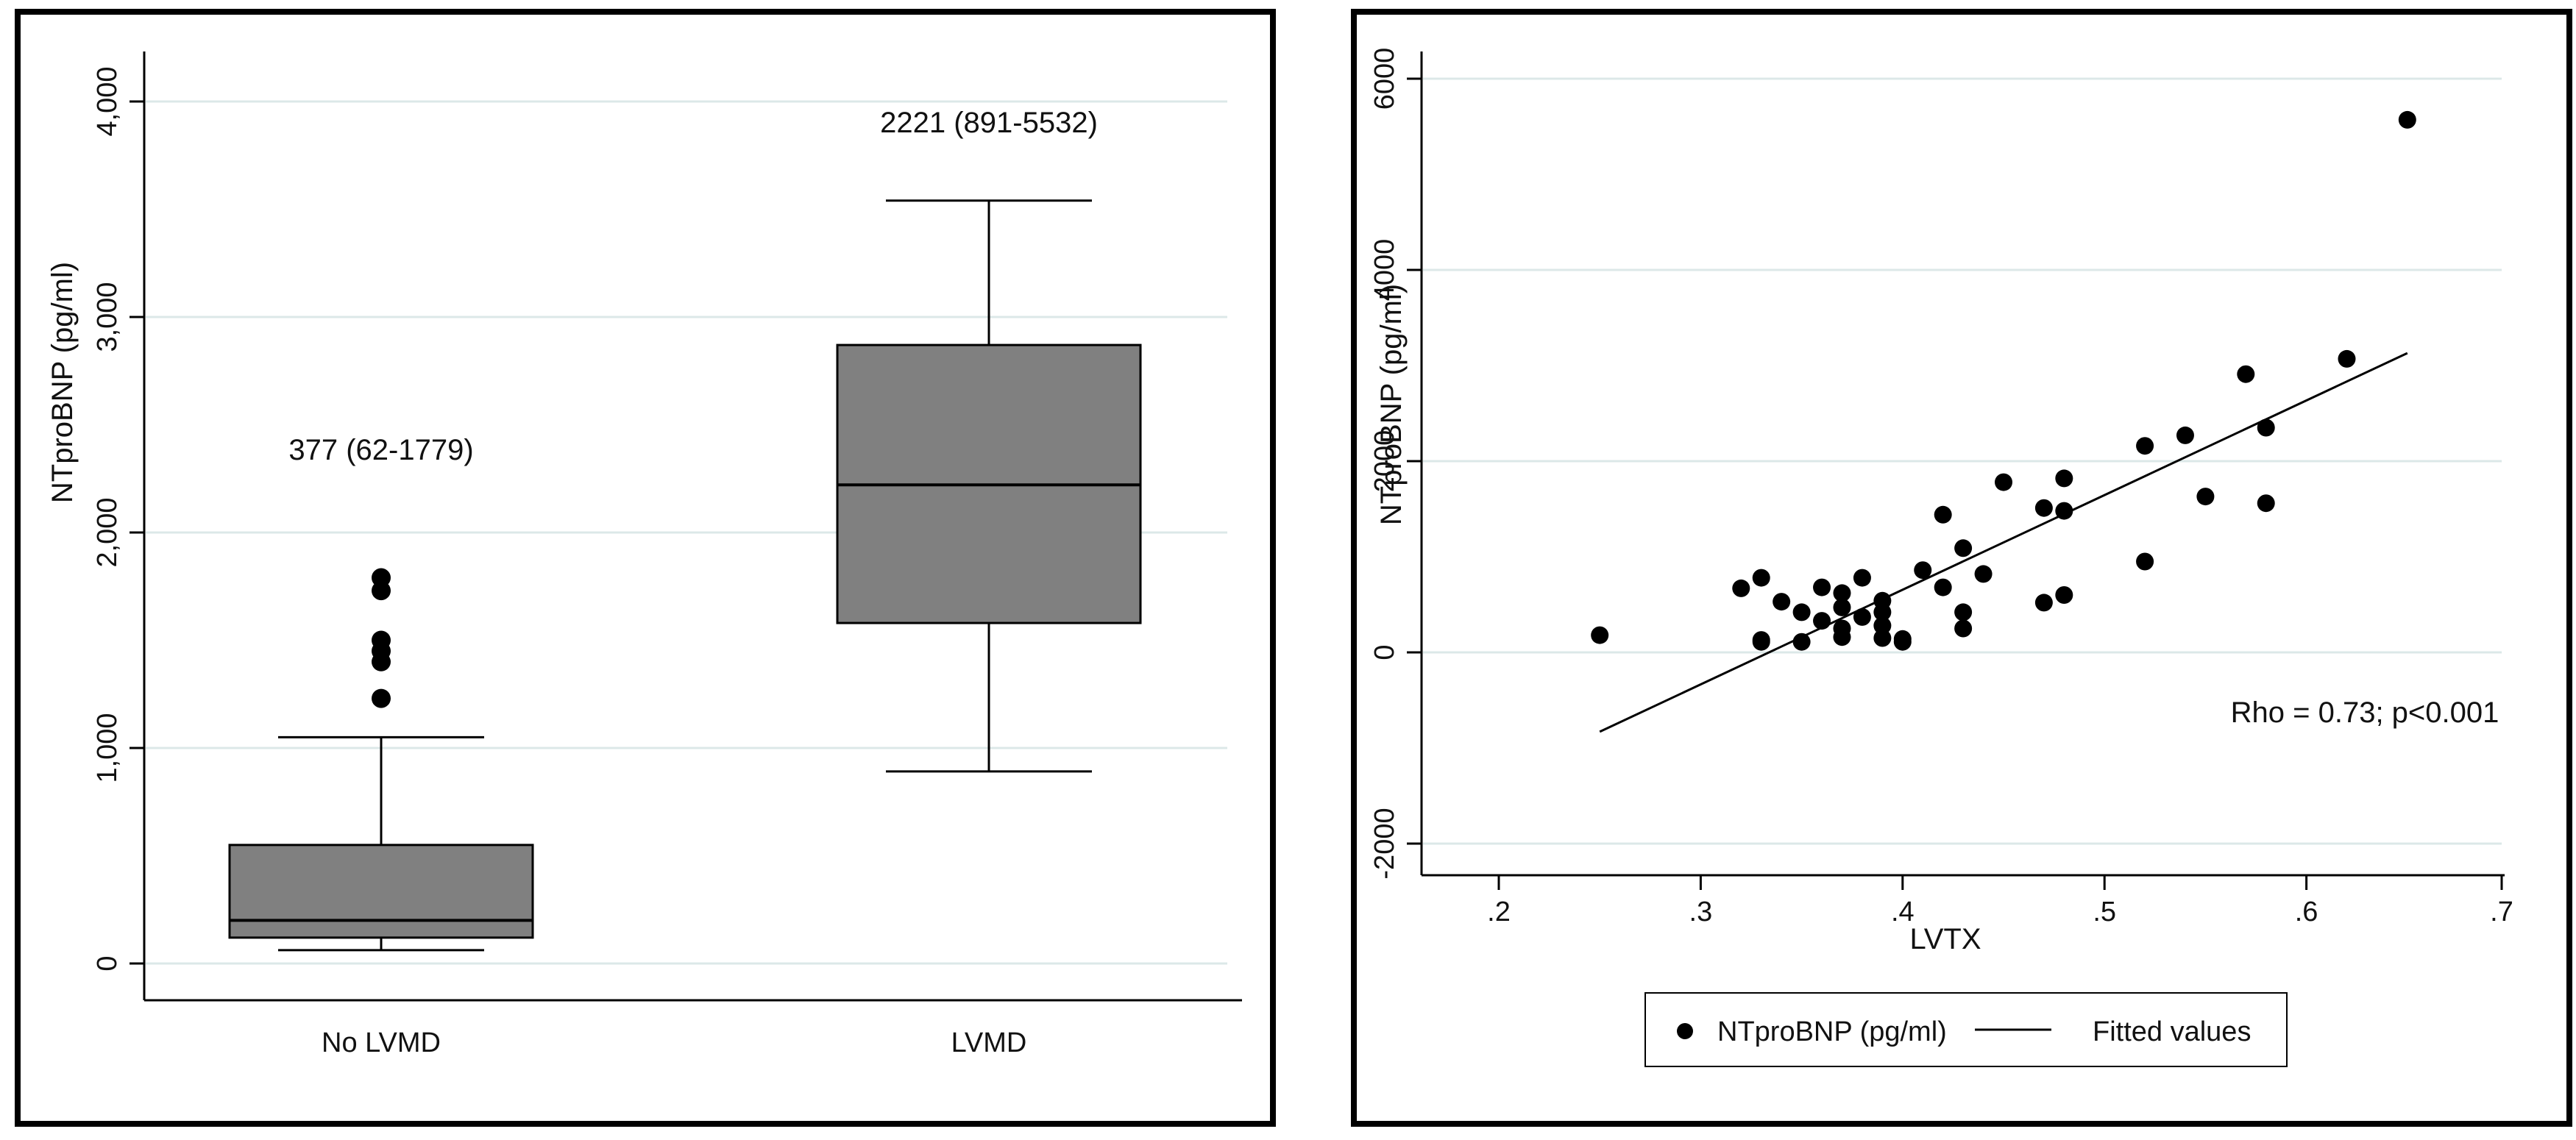  I want to click on x-tick-label-lvmd: LVMD, so click(989, 1042).